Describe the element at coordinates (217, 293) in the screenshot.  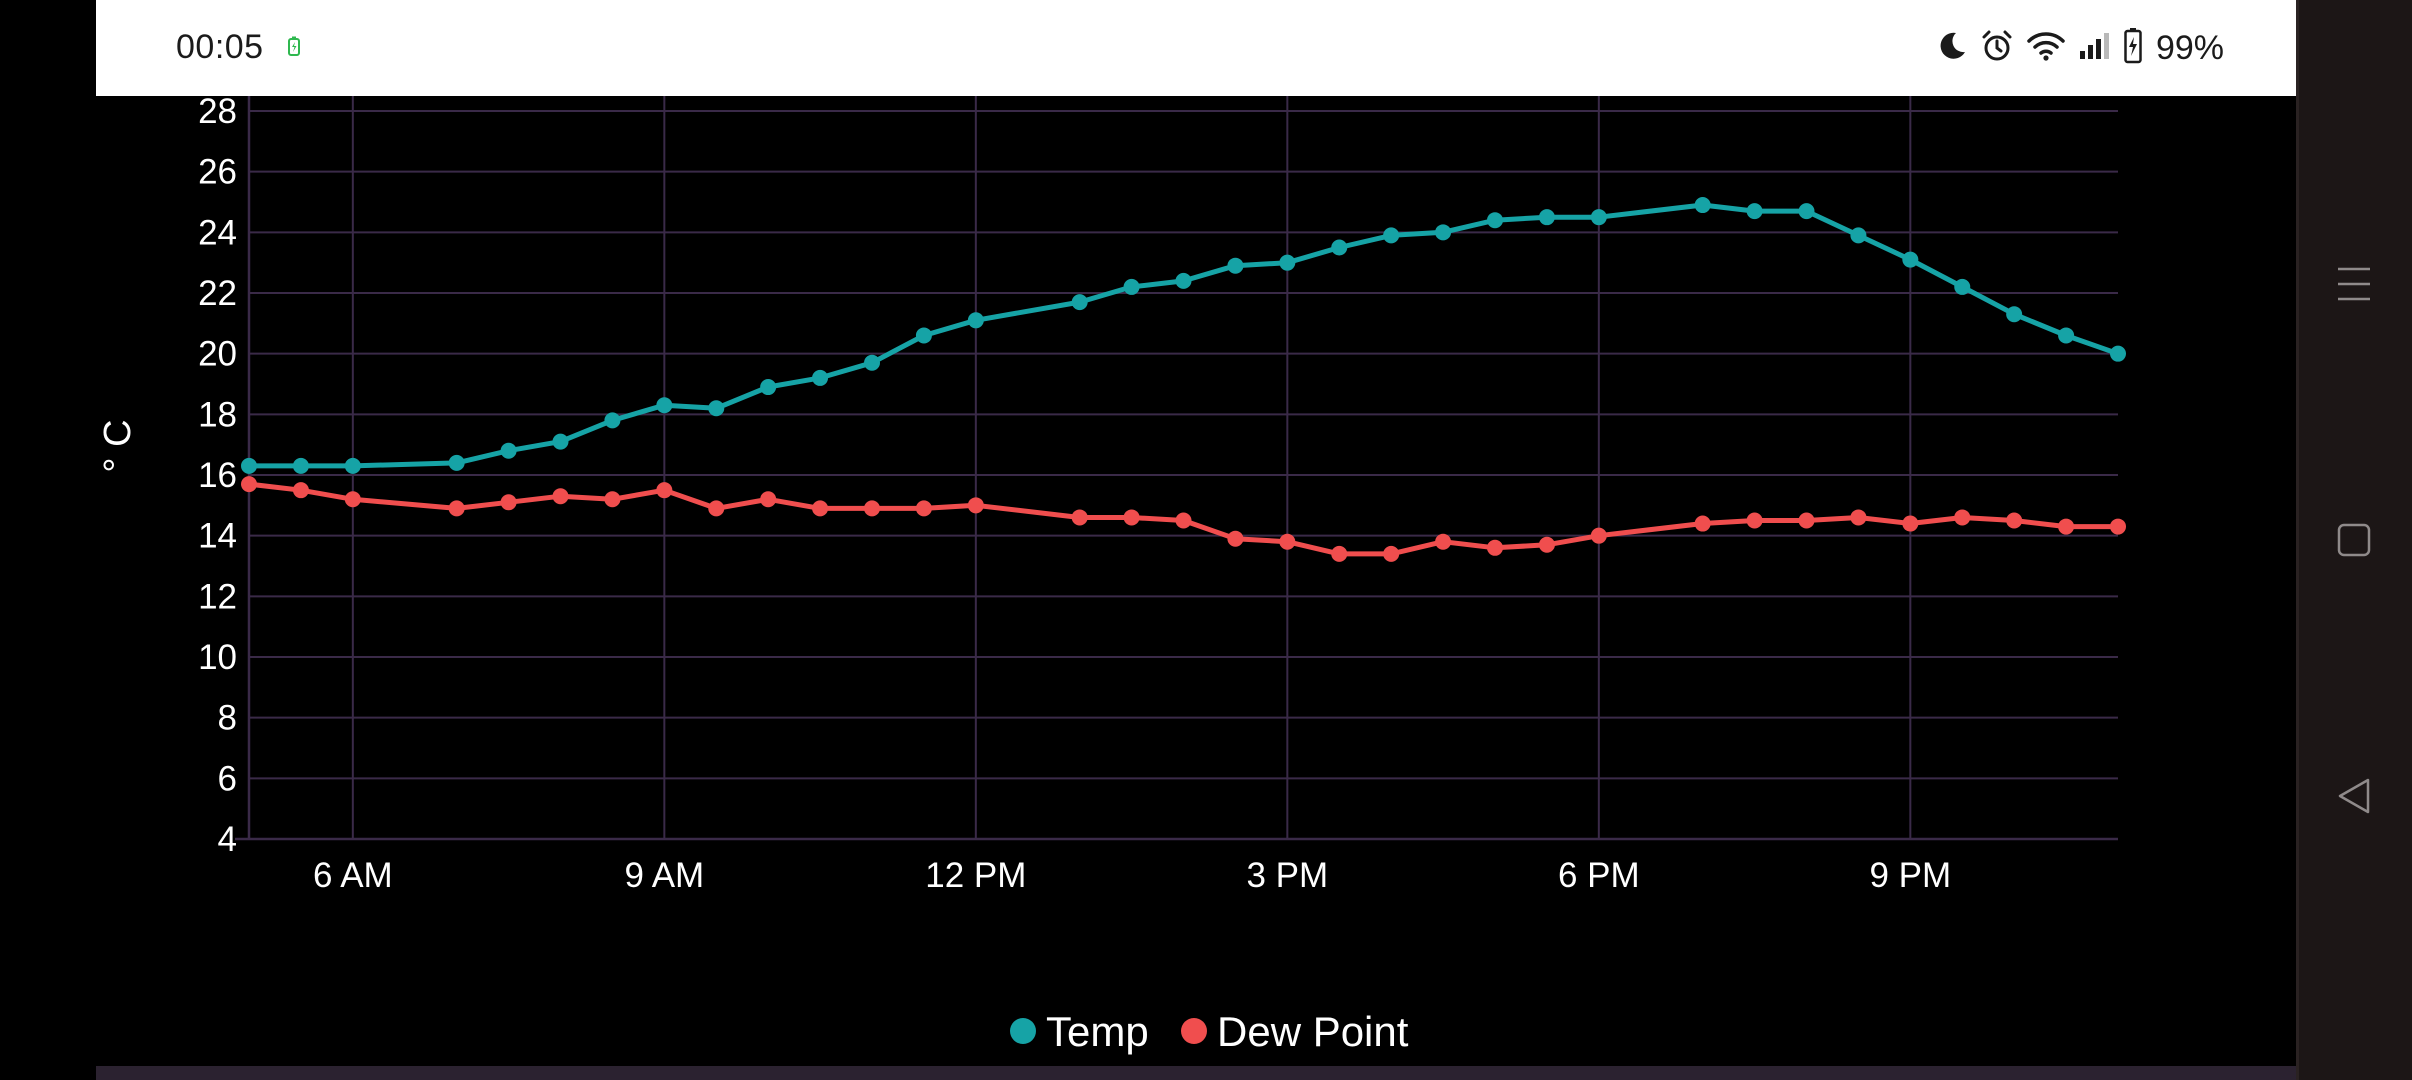
I see `y-tick-label: 22` at that location.